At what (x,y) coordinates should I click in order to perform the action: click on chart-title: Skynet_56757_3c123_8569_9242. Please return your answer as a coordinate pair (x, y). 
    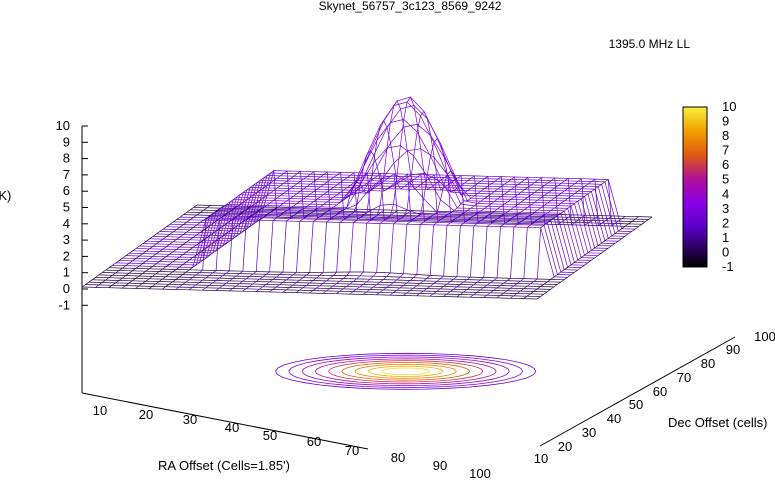
    Looking at the image, I should click on (410, 6).